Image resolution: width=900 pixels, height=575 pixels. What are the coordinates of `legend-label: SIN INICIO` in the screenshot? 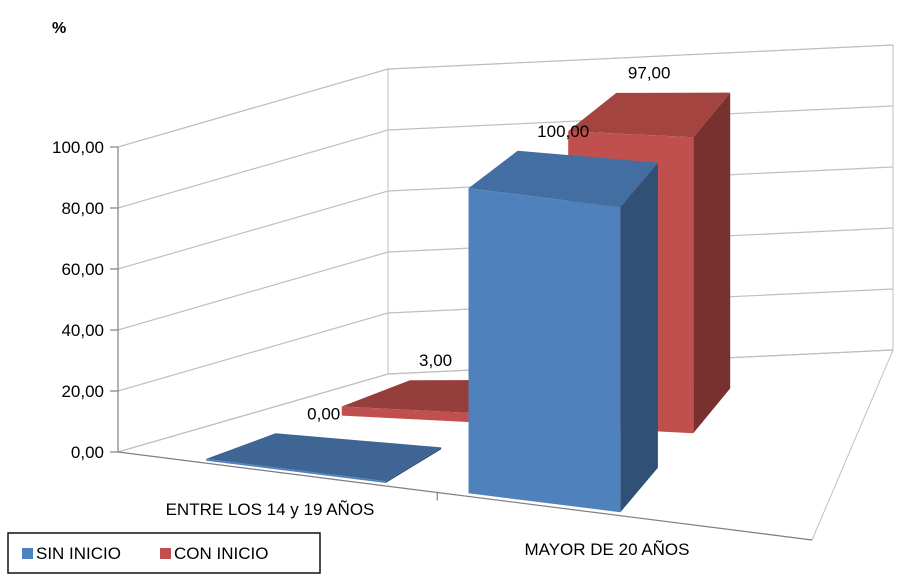 It's located at (78, 553).